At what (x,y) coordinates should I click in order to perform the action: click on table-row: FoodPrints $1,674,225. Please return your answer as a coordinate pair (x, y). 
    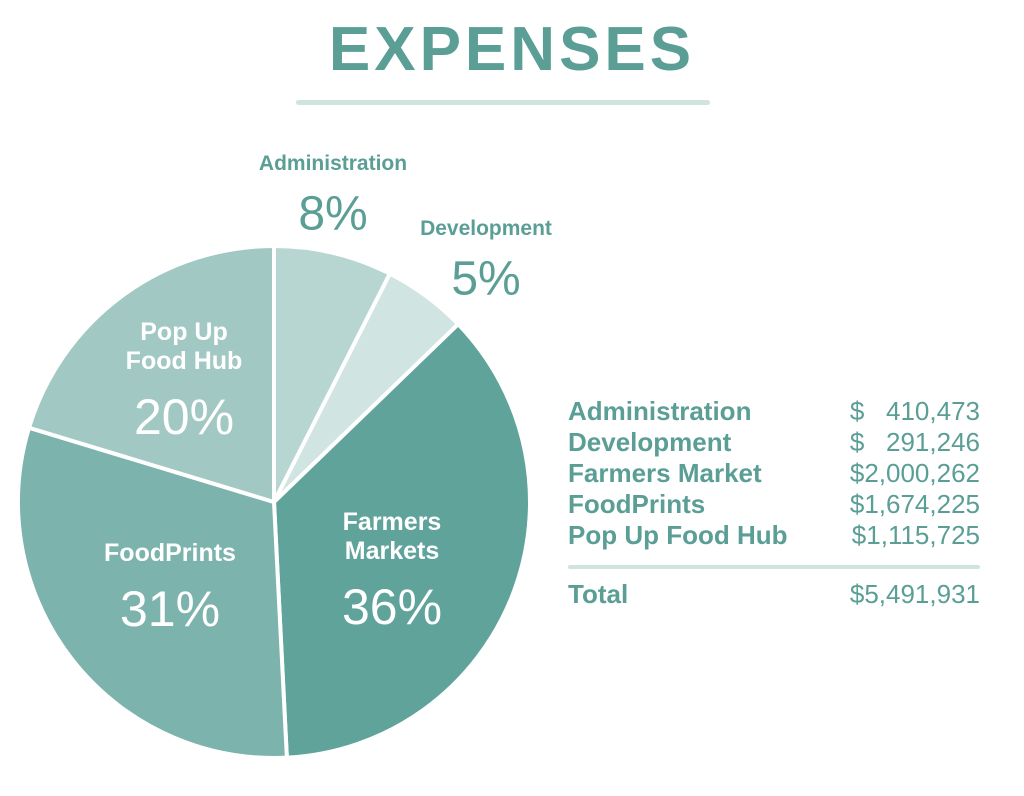
    Looking at the image, I should click on (774, 504).